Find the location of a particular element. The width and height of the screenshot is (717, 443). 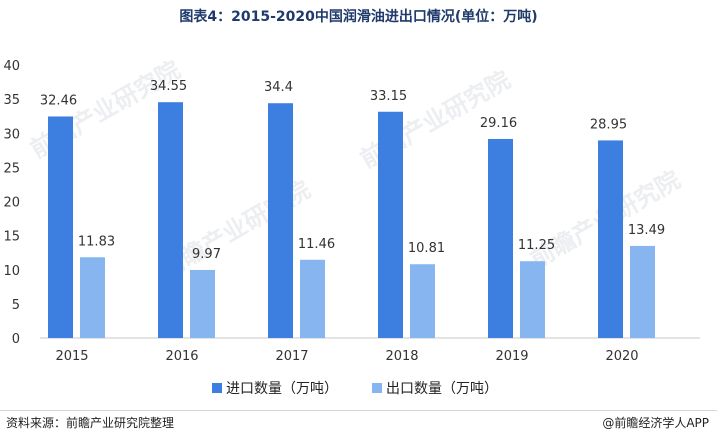

x-tick-label: 2015 is located at coordinates (71, 356).